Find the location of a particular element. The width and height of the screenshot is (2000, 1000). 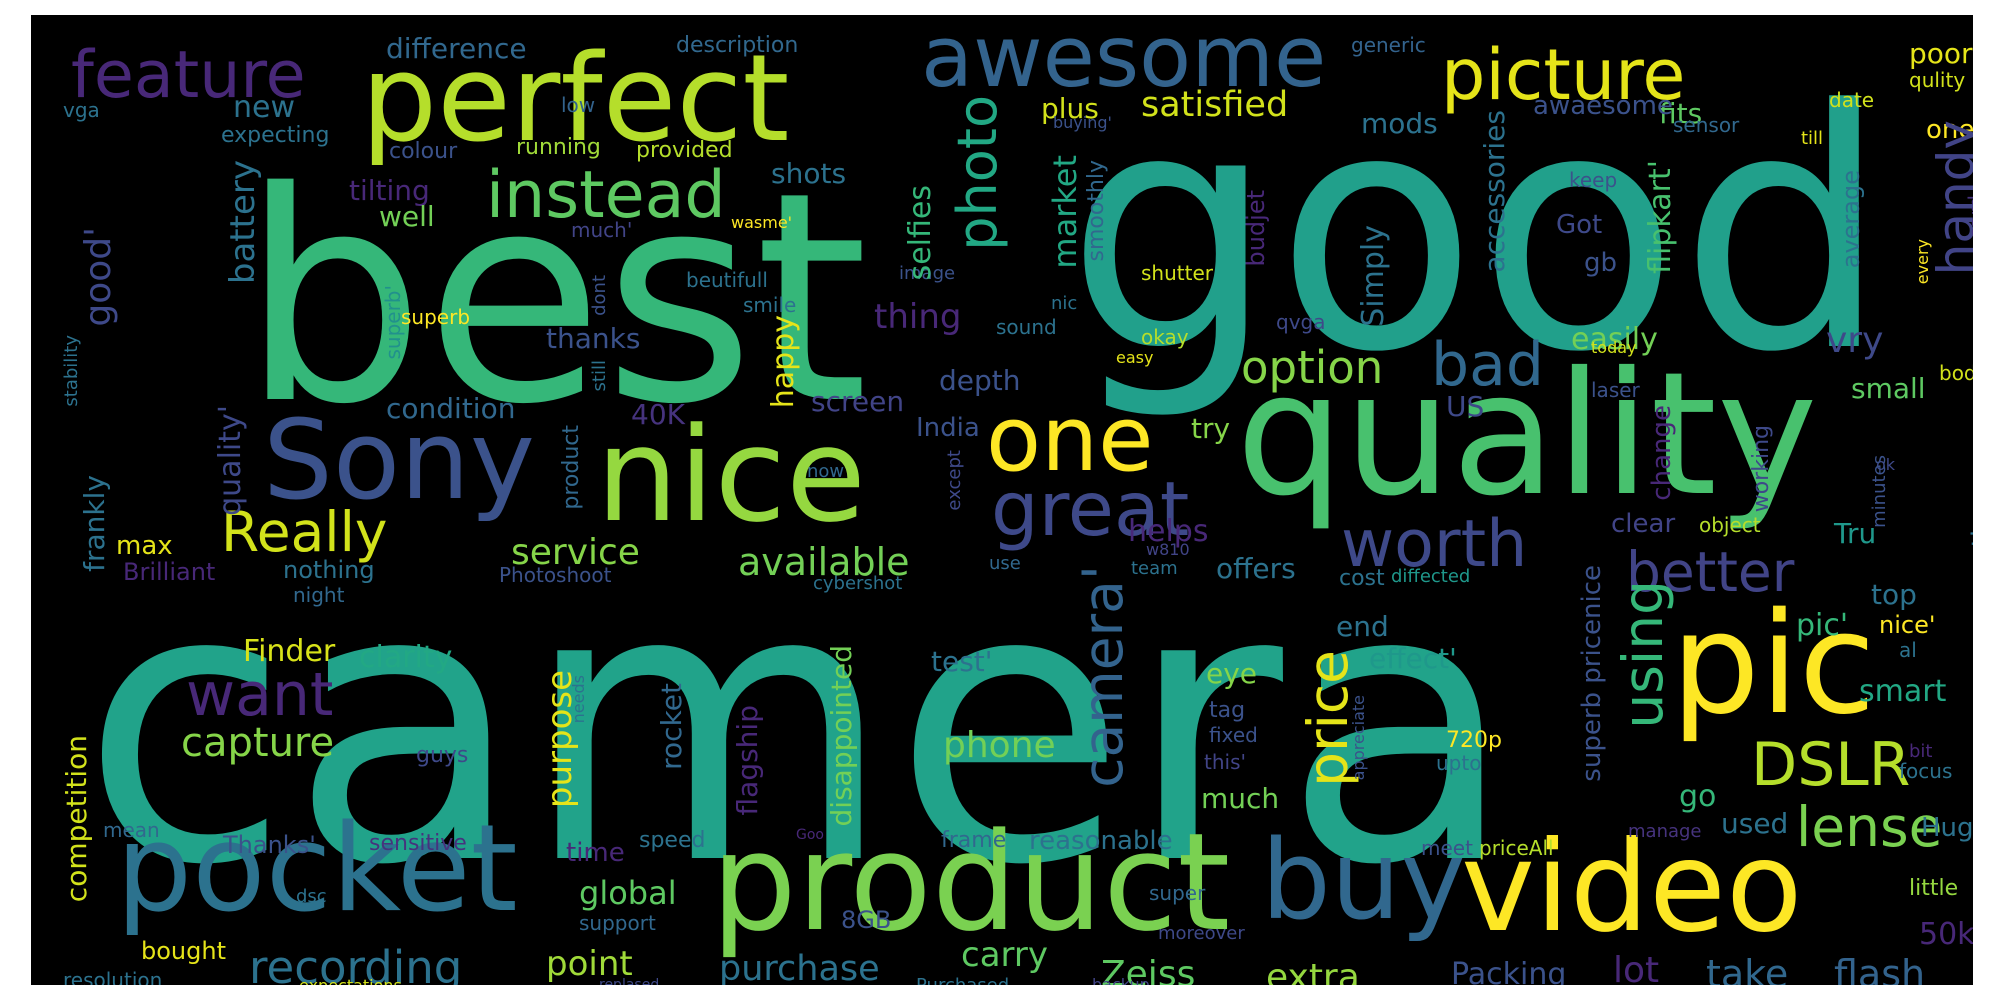

cloud-word: camera' is located at coordinates (1103, 676).